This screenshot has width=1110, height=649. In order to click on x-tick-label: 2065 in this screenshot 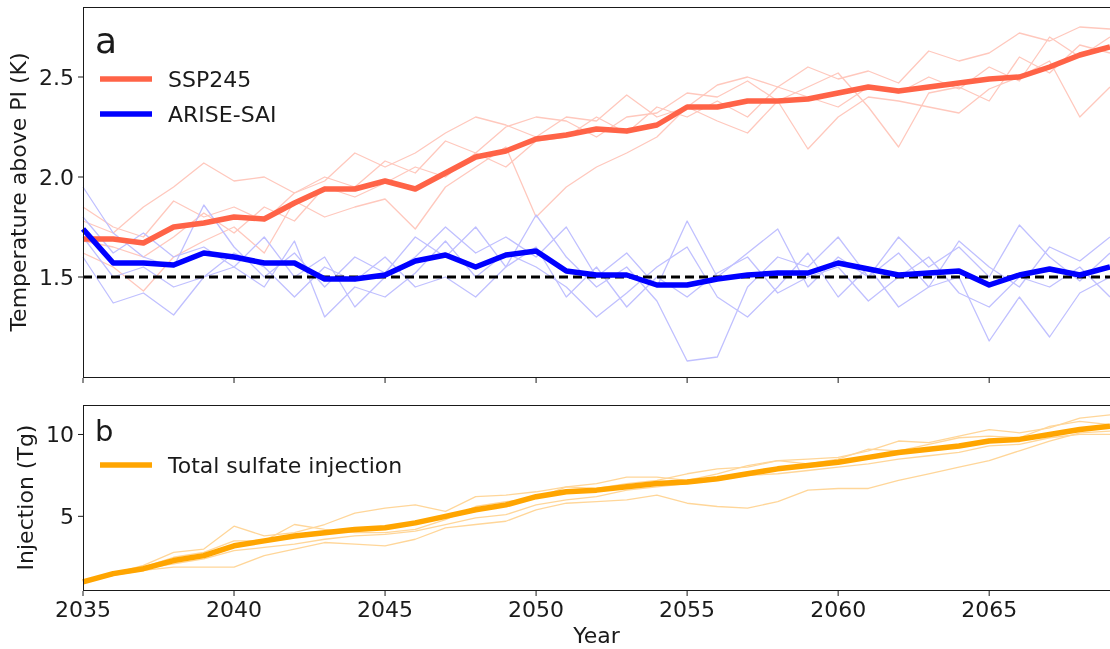, I will do `click(989, 609)`.